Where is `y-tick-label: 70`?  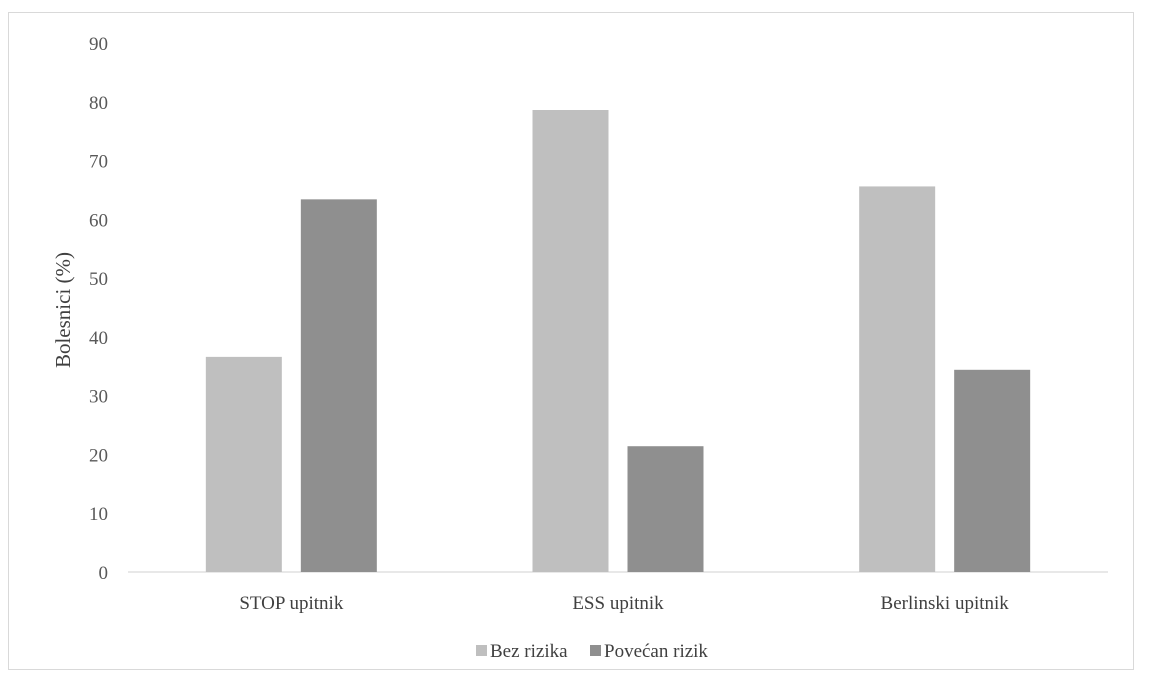
y-tick-label: 70 is located at coordinates (98, 162).